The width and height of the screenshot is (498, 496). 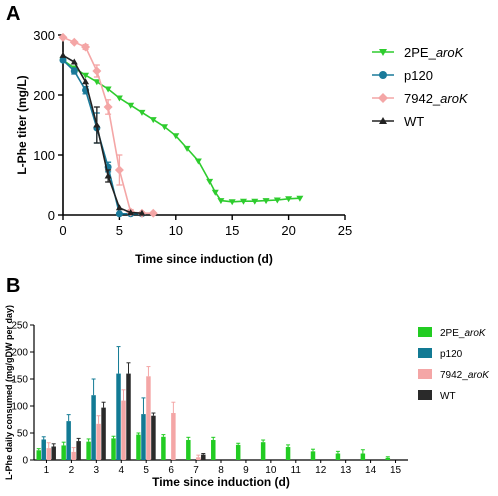 What do you see at coordinates (102, 134) in the screenshot?
I see `panel-a-series-line` at bounding box center [102, 134].